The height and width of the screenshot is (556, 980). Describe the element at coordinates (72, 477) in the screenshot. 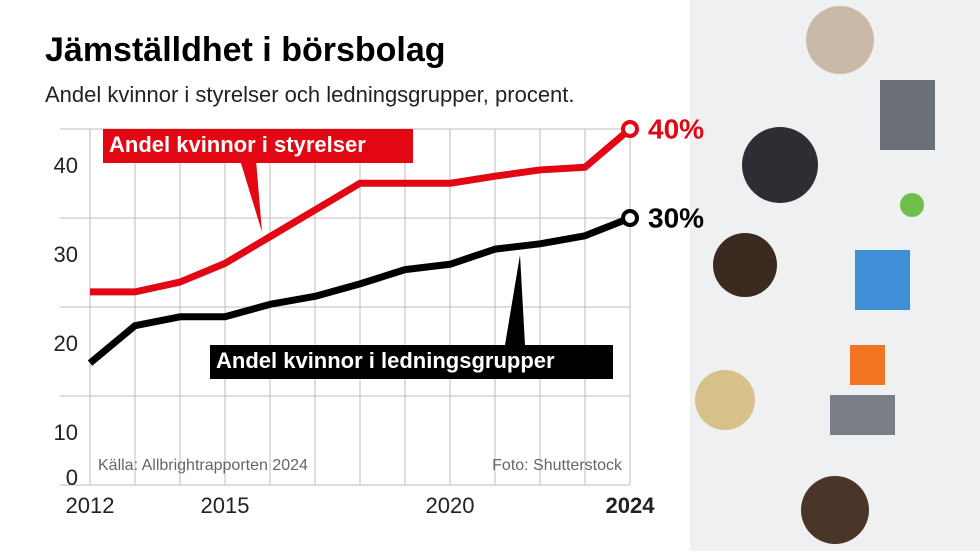

I see `y-tick-label: 0` at that location.